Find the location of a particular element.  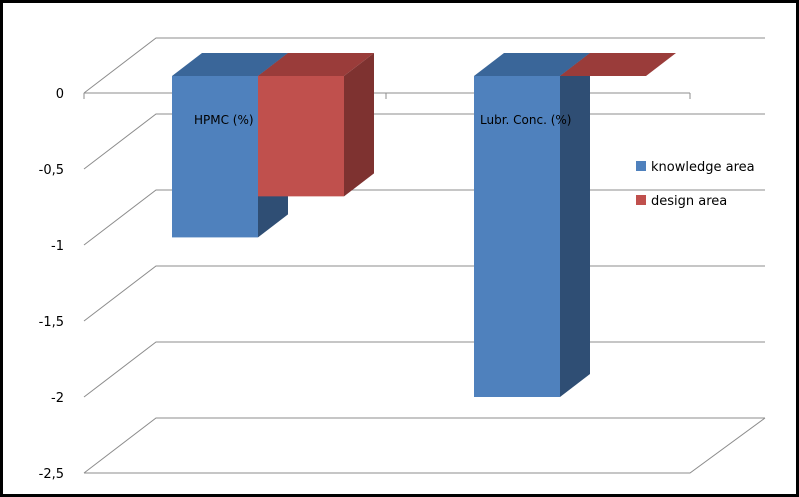

category-label: HPMC (%) is located at coordinates (224, 120).